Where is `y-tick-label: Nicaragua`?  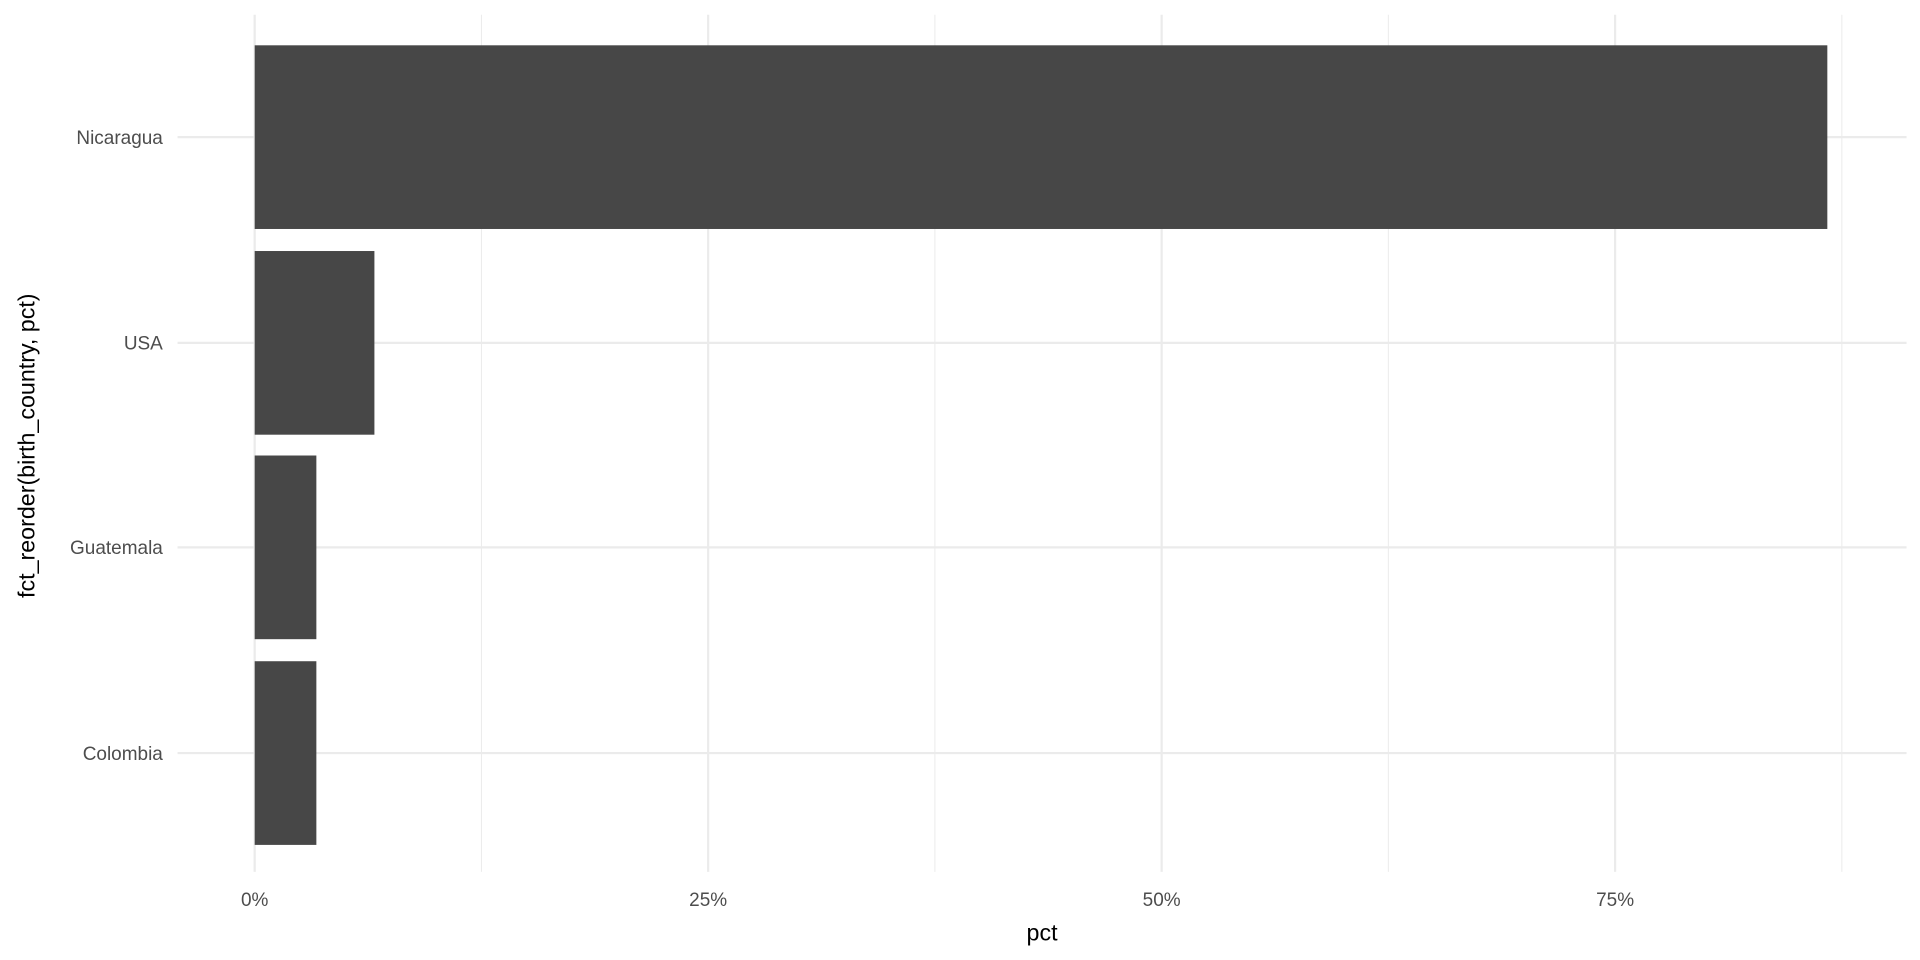 y-tick-label: Nicaragua is located at coordinates (119, 138).